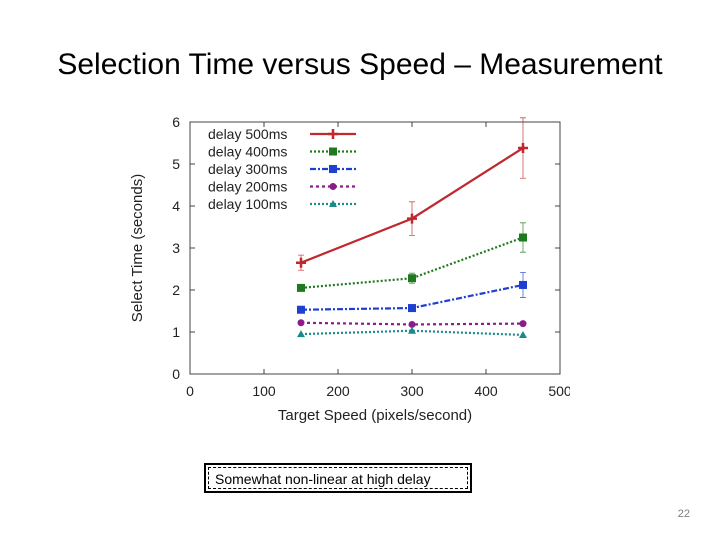 This screenshot has width=720, height=540. I want to click on legend-label: delay 400ms, so click(247, 152).